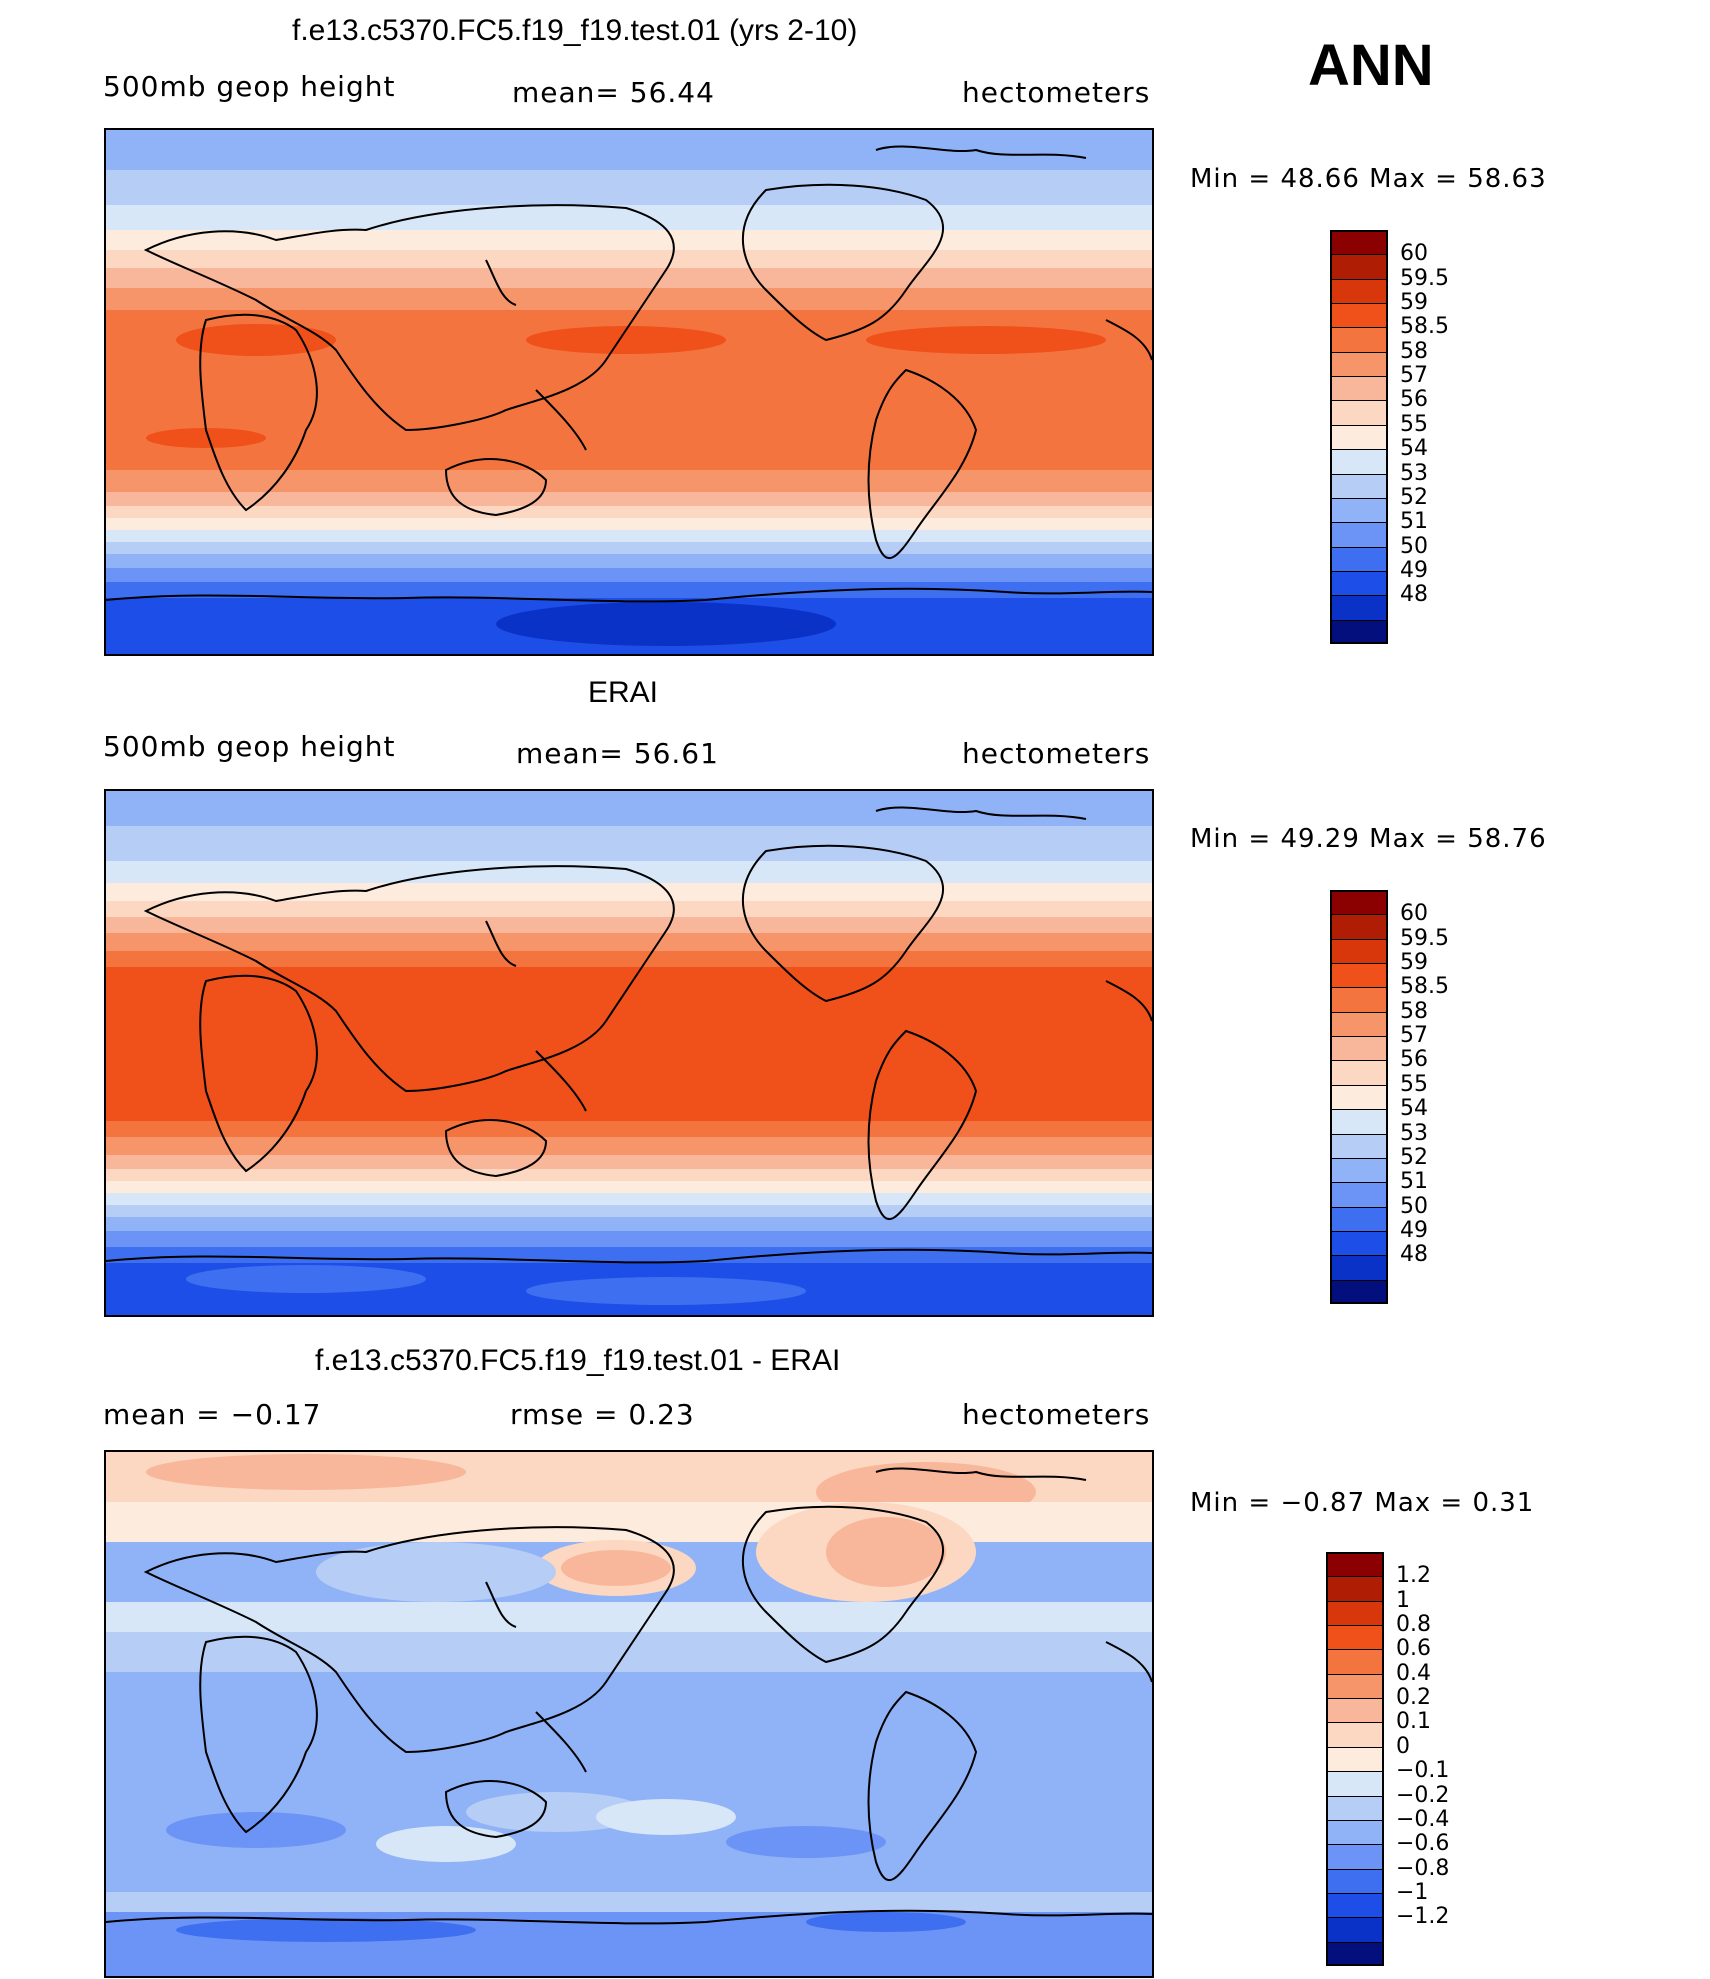  Describe the element at coordinates (1430, 437) in the screenshot. I see `panel-1-colorbar: 60 59.5 59 58.5 58 57 56 55 54 53 52 51 50 49 48` at that location.